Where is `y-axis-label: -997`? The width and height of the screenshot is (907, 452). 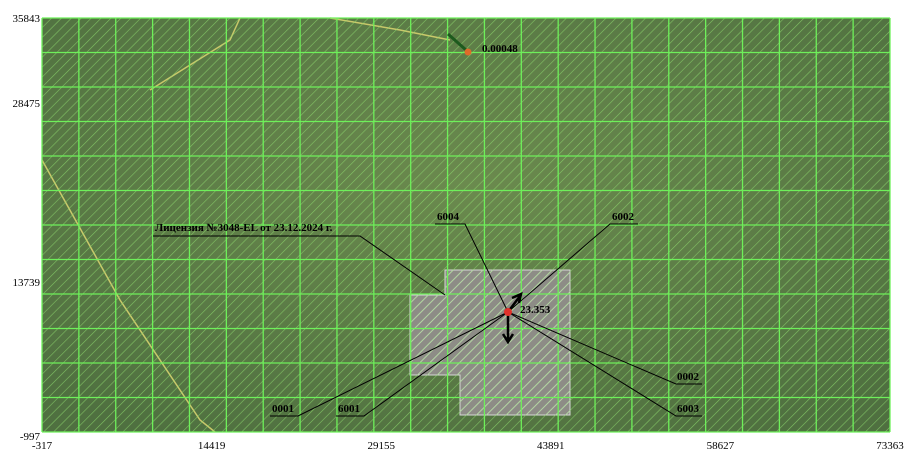
y-axis-label: -997 is located at coordinates (30, 437).